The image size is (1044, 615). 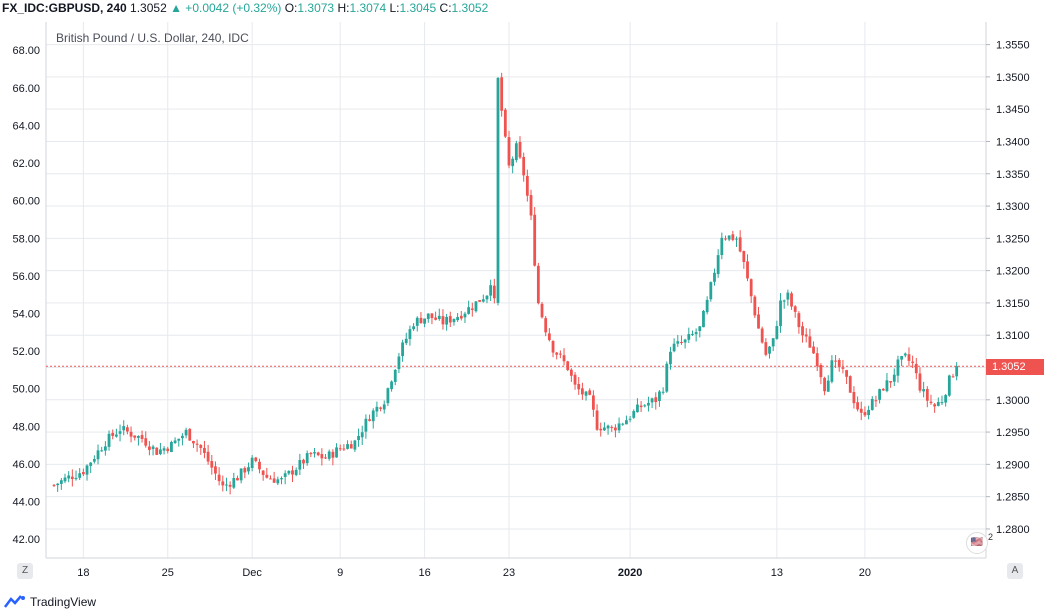 I want to click on high-value: 1.3074, so click(x=368, y=8).